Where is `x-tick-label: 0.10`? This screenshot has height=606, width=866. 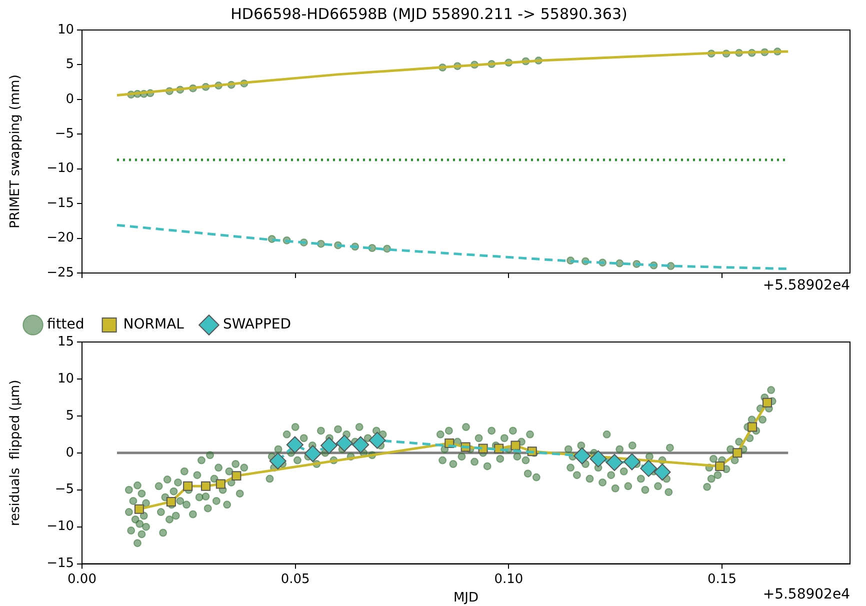
x-tick-label: 0.10 is located at coordinates (509, 579).